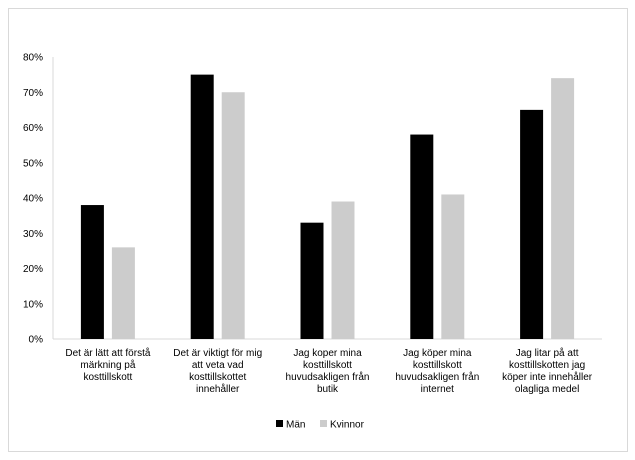 This screenshot has width=635, height=460. Describe the element at coordinates (295, 425) in the screenshot. I see `legend-label: Män` at that location.